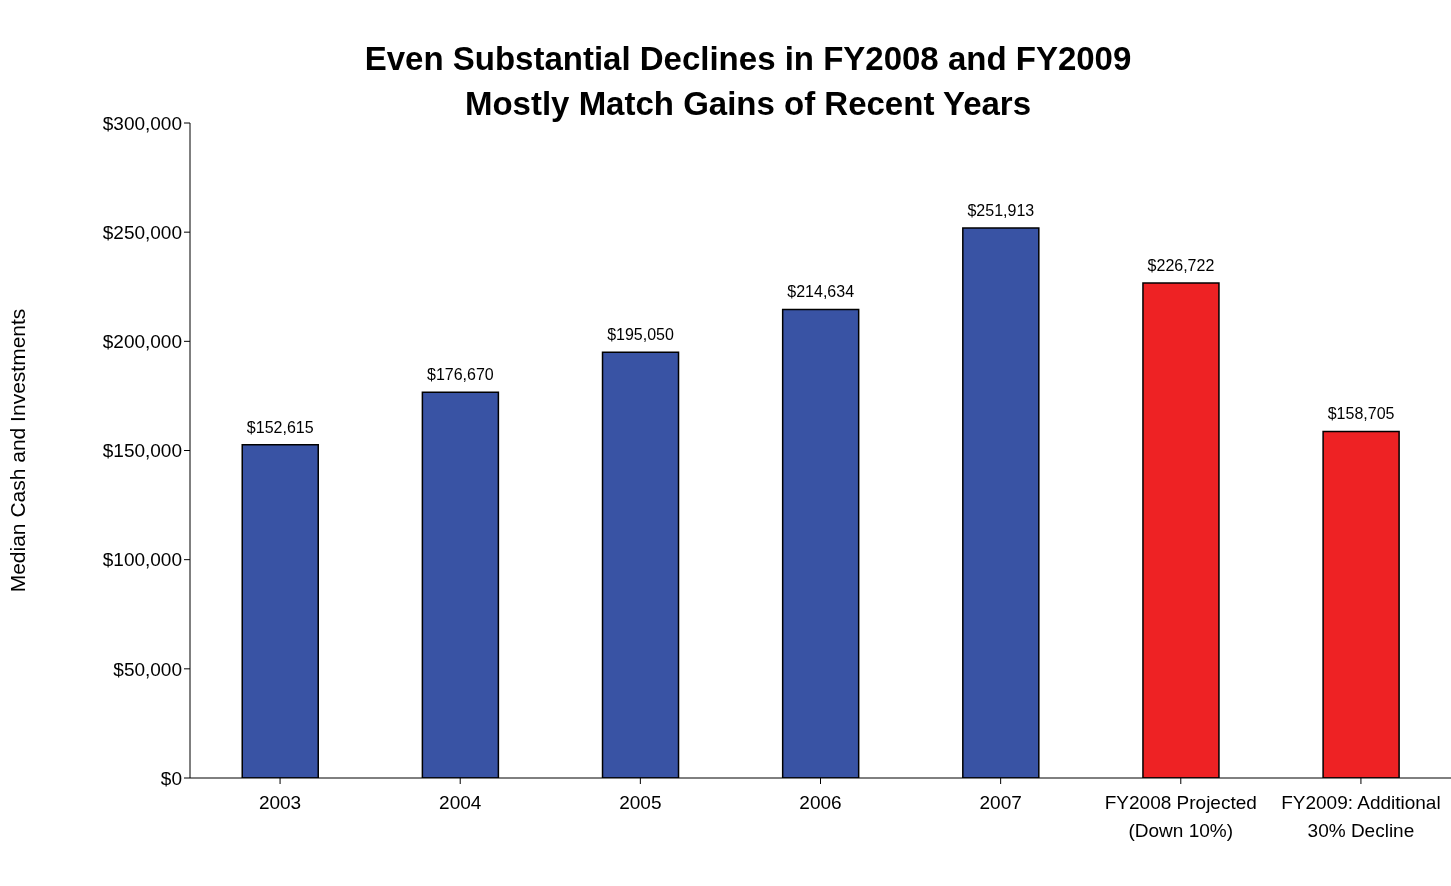 This screenshot has width=1451, height=886. What do you see at coordinates (280, 803) in the screenshot?
I see `x-tick-label: 2003` at bounding box center [280, 803].